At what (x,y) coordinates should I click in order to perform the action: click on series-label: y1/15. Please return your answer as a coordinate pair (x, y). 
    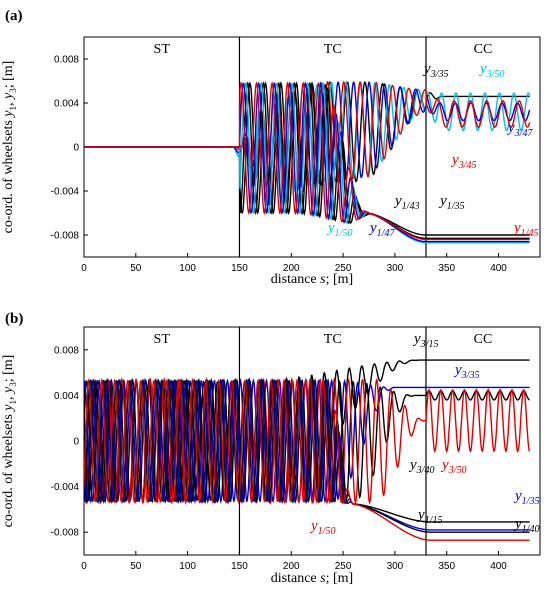
    Looking at the image, I should click on (429, 516).